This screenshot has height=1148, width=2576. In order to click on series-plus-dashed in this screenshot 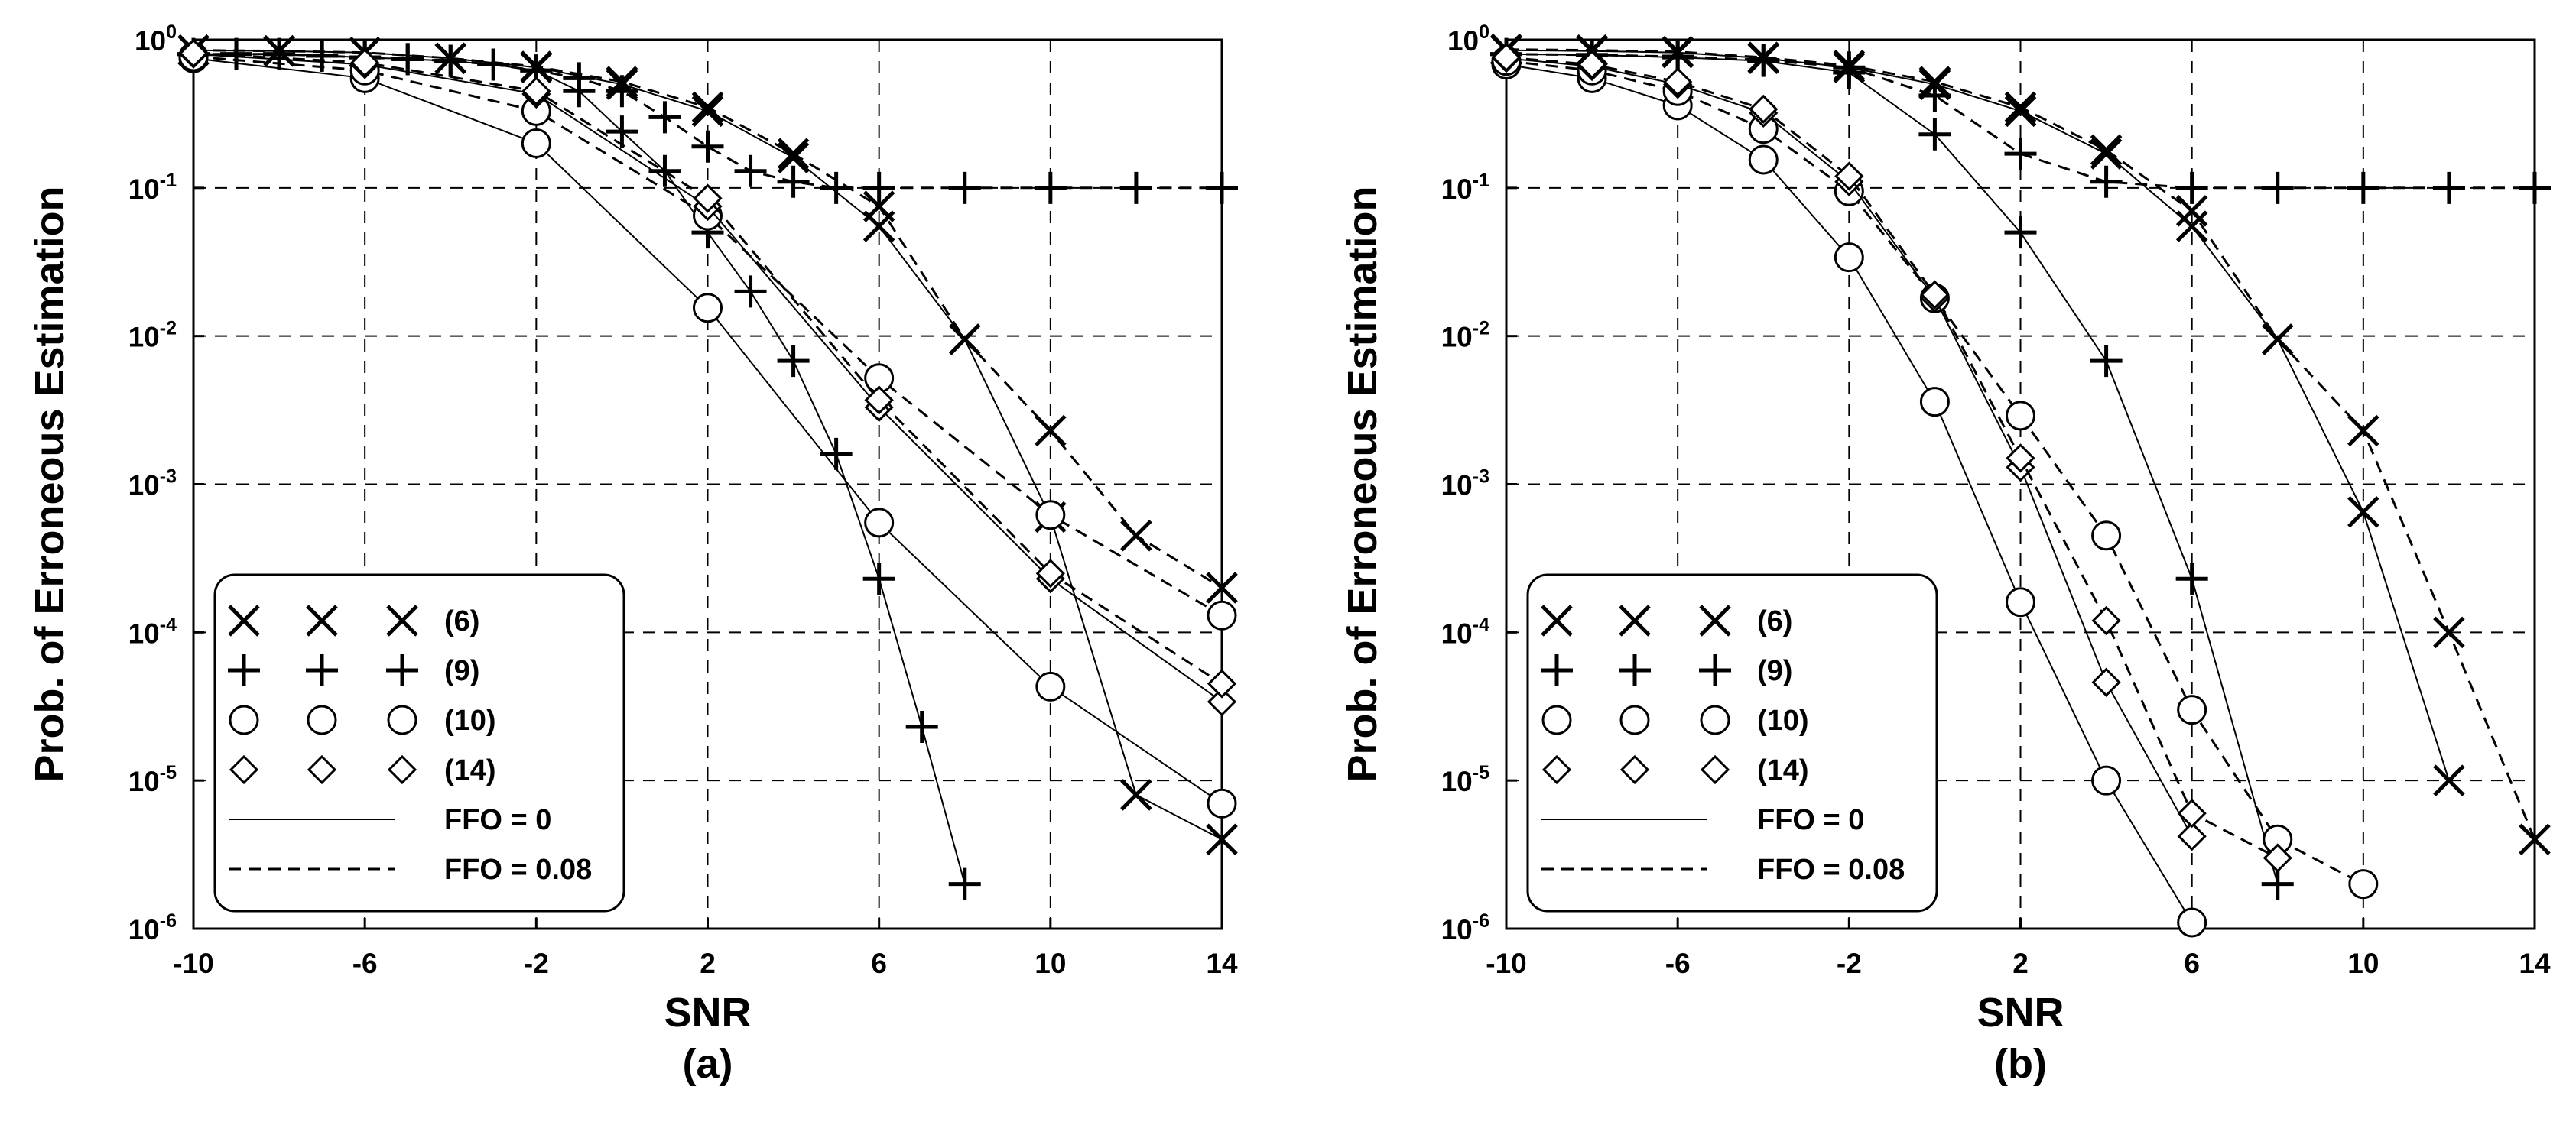, I will do `click(708, 120)`.